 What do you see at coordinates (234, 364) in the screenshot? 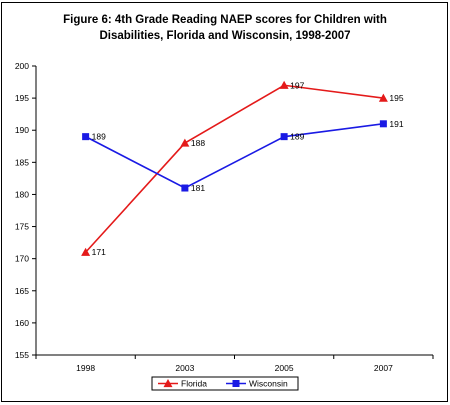
I see `x-axis-ticks: 1998 2003 2005 2007` at bounding box center [234, 364].